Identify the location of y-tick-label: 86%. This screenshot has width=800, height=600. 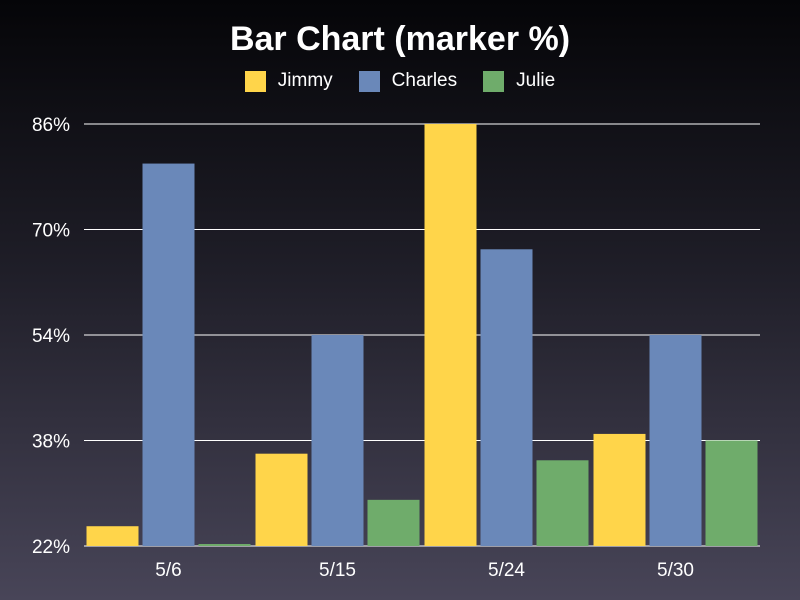
(51, 125).